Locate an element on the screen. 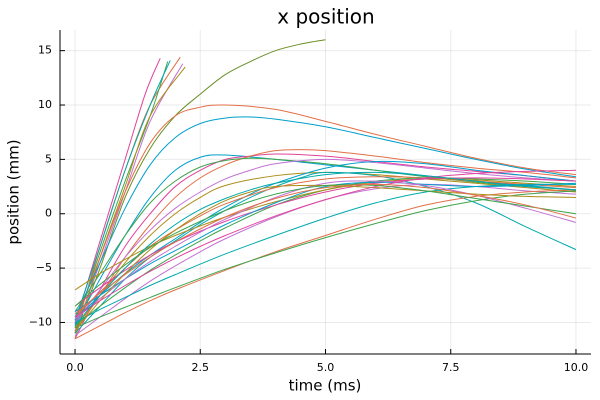 This screenshot has height=400, width=600. y-tick-label: −5 is located at coordinates (44, 267).